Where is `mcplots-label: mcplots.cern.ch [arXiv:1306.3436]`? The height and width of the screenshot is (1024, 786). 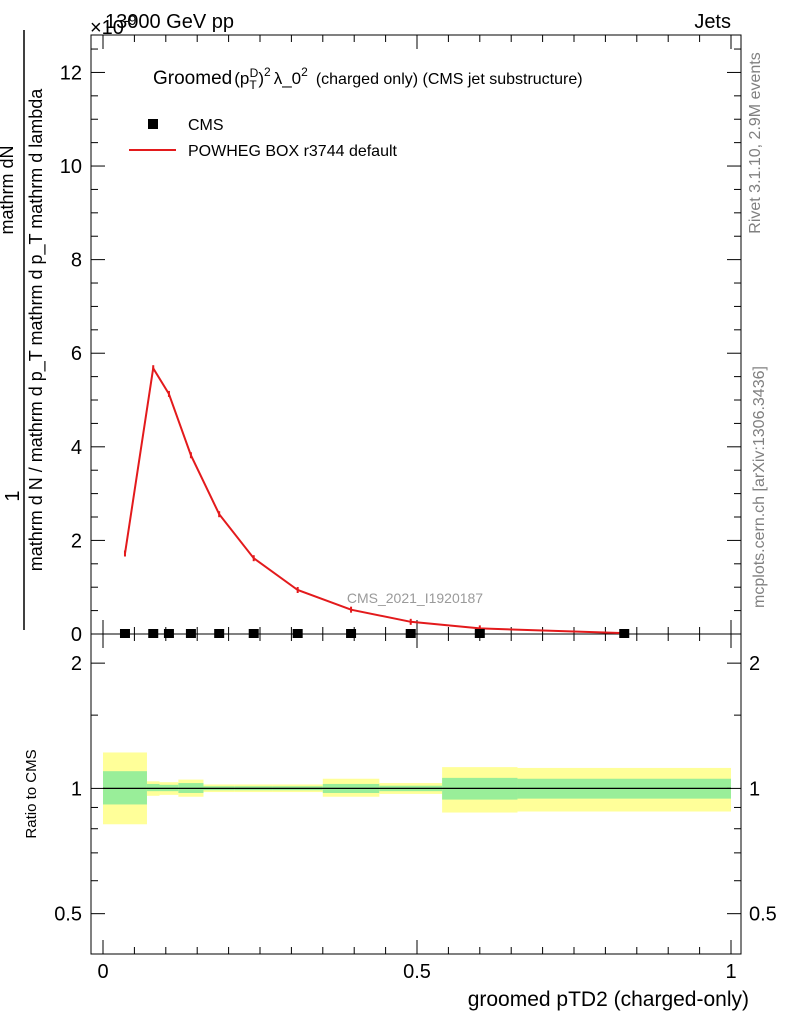
mcplots-label: mcplots.cern.ch [arXiv:1306.3436] is located at coordinates (759, 487).